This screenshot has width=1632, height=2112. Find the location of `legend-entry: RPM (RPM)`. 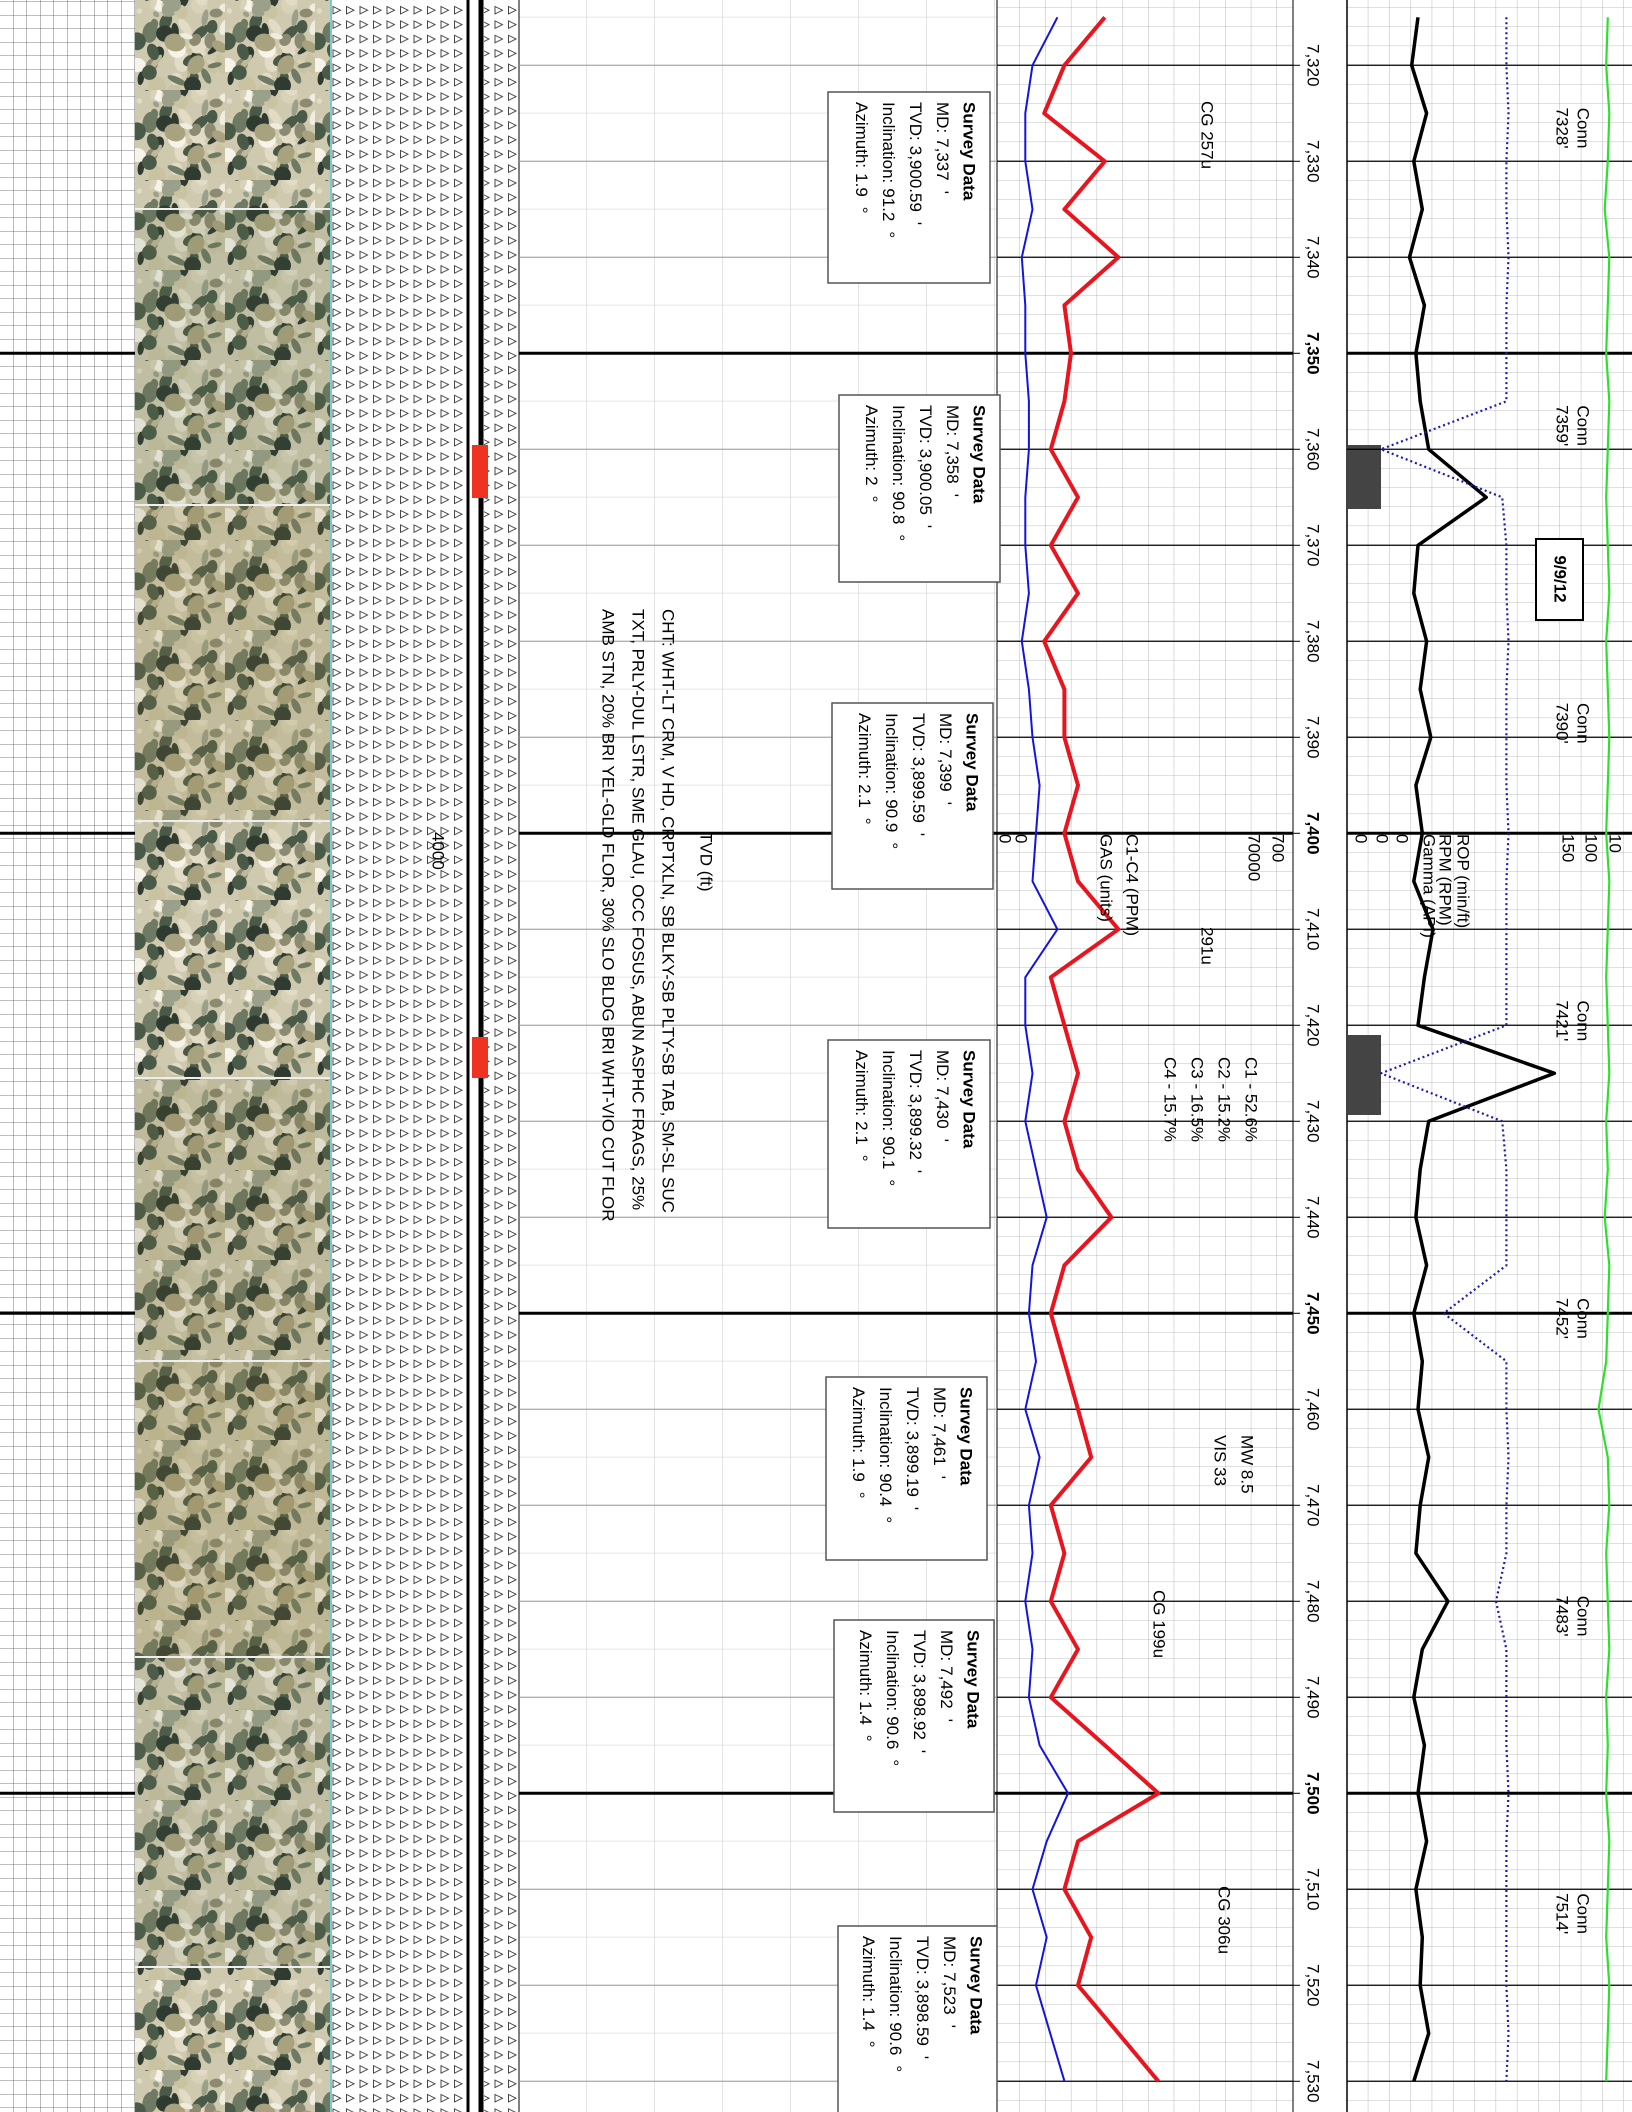

legend-entry: RPM (RPM) is located at coordinates (1445, 880).